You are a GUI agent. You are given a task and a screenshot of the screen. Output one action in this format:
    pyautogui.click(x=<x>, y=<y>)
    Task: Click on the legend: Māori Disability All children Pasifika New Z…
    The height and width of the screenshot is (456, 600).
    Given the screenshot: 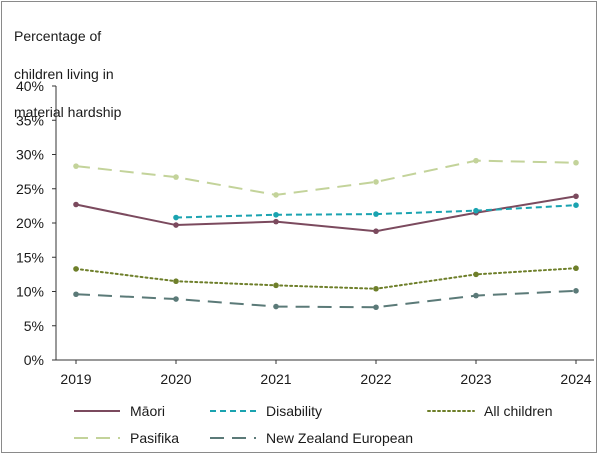 What is the action you would take?
    pyautogui.click(x=313, y=424)
    